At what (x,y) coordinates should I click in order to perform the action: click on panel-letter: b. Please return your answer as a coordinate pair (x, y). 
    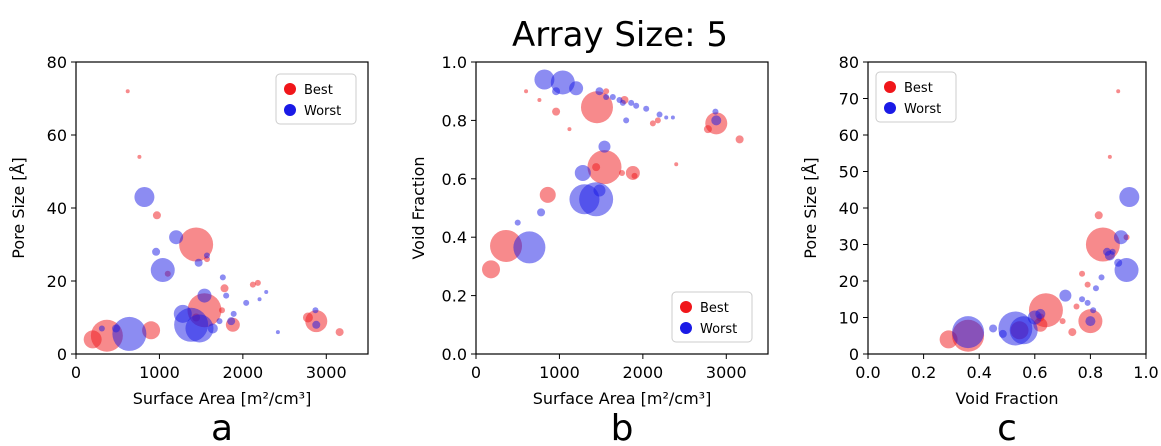
    Looking at the image, I should click on (622, 427).